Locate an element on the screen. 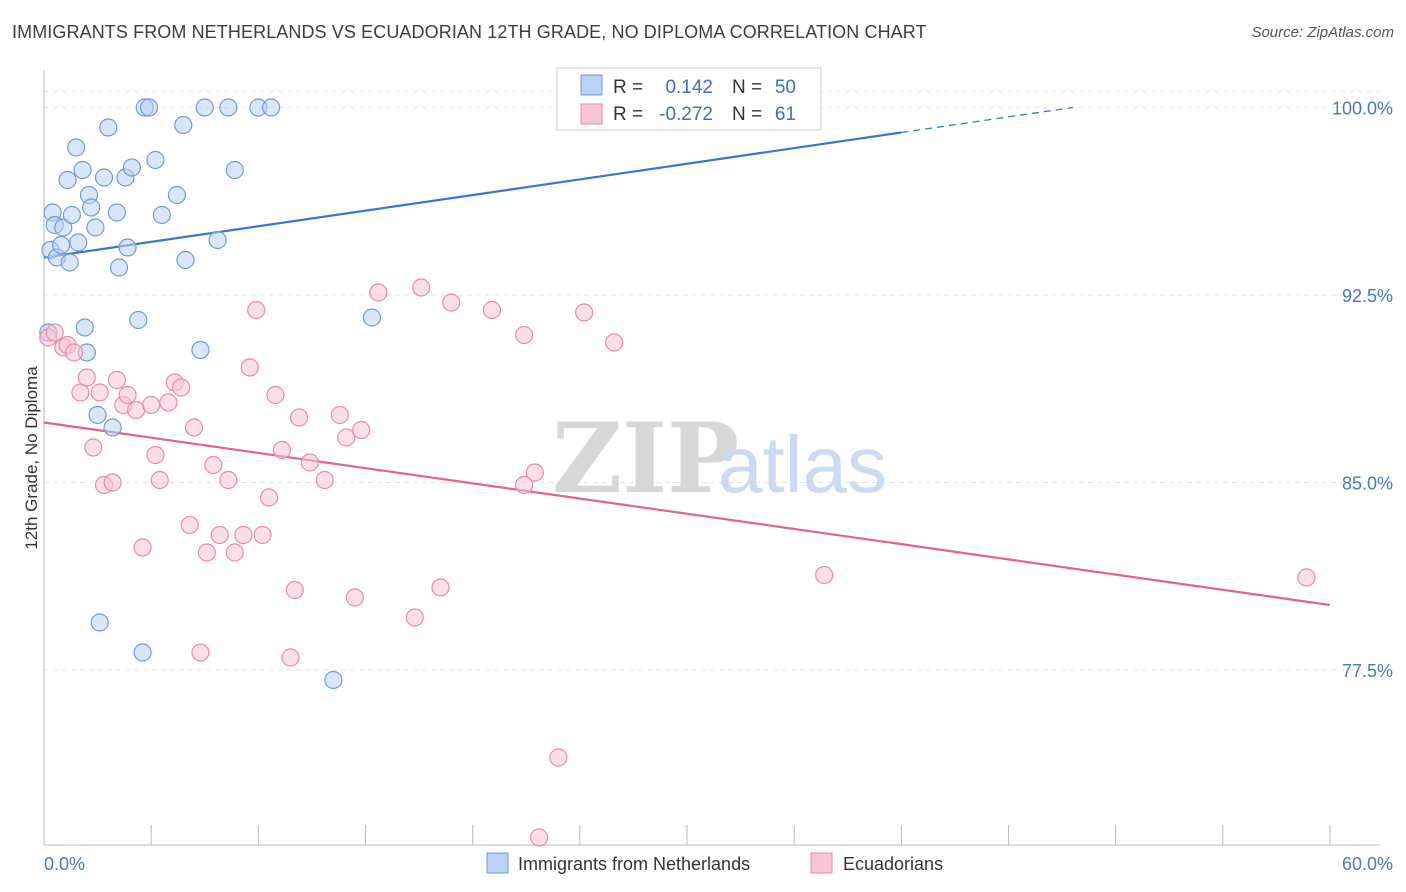 This screenshot has height=892, width=1406. legend-swatch-ecuadorians is located at coordinates (821, 863).